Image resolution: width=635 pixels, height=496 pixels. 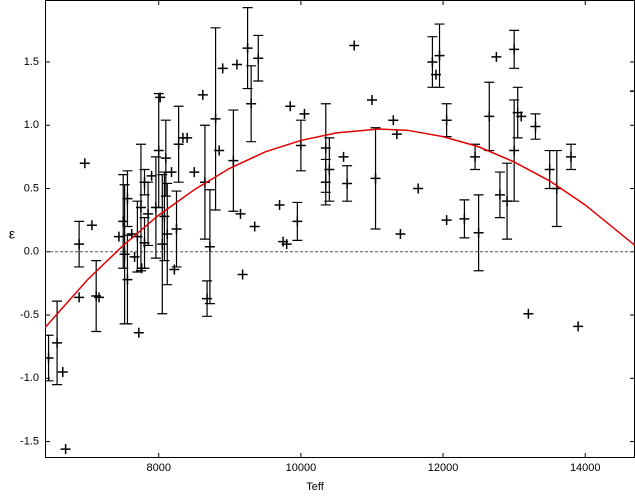 What do you see at coordinates (31, 125) in the screenshot?
I see `y-tick-label: 1.0` at bounding box center [31, 125].